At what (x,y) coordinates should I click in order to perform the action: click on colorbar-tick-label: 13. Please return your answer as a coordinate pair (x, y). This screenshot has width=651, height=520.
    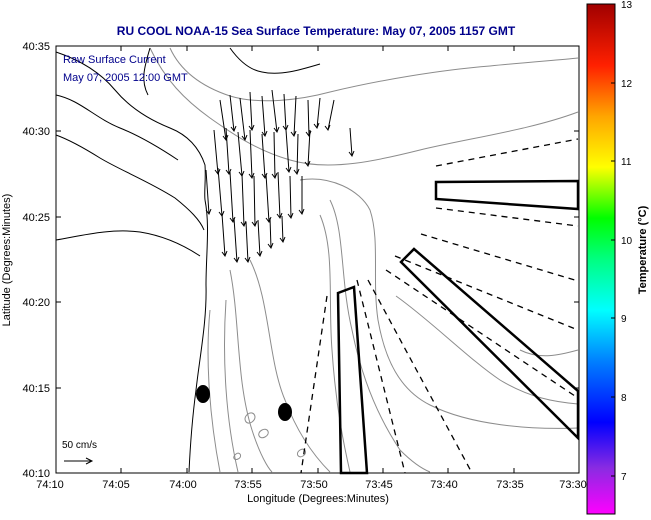
    Looking at the image, I should click on (627, 5).